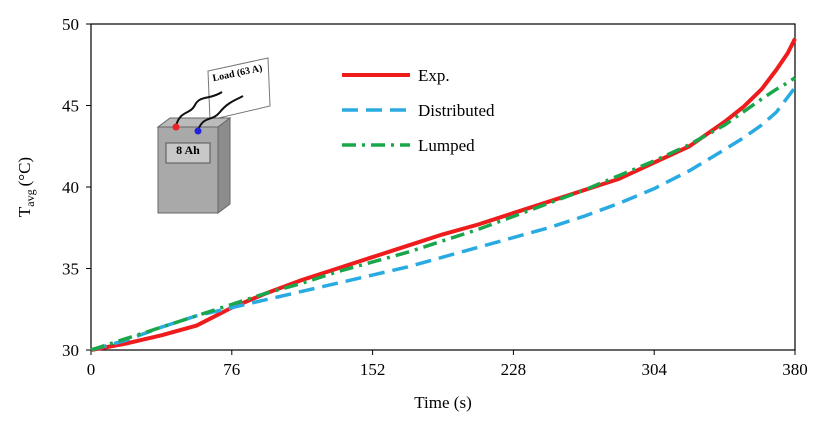  What do you see at coordinates (70, 24) in the screenshot?
I see `y-tick-label: 50` at bounding box center [70, 24].